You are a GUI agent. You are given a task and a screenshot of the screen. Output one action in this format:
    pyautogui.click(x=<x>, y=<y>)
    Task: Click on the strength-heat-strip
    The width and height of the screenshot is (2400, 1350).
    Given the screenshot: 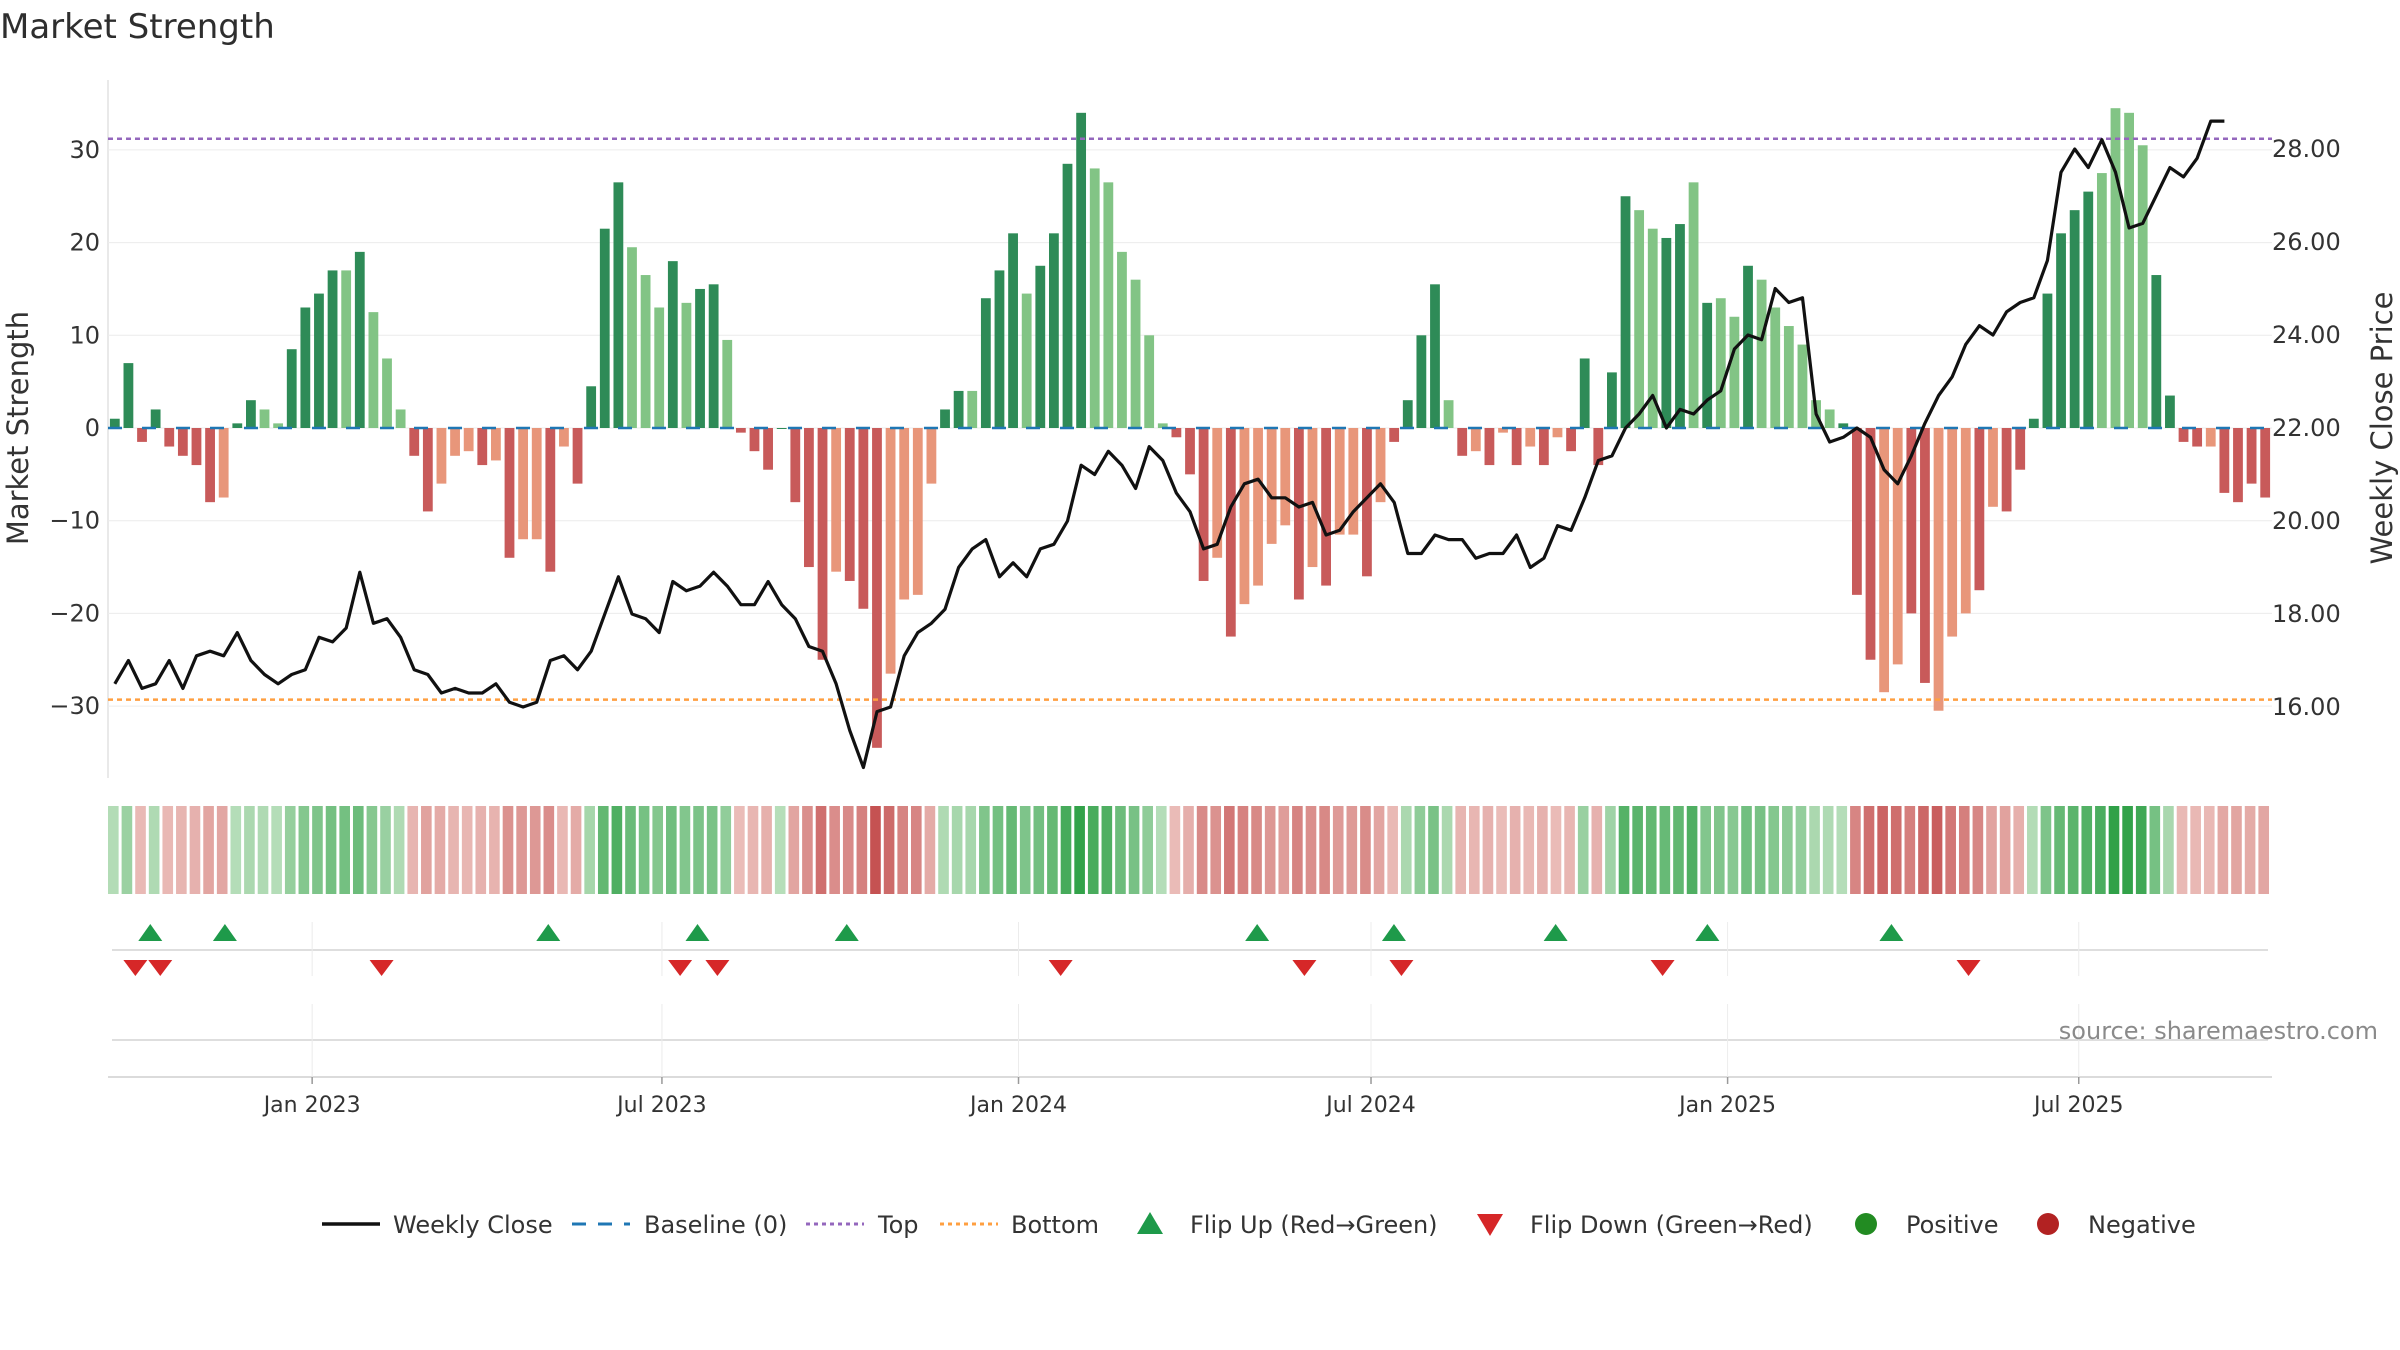 What is the action you would take?
    pyautogui.click(x=1189, y=850)
    